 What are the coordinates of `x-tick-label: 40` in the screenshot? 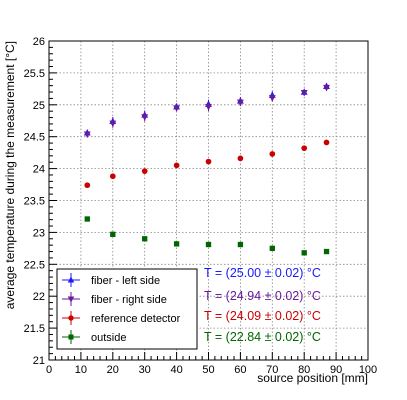 It's located at (176, 370).